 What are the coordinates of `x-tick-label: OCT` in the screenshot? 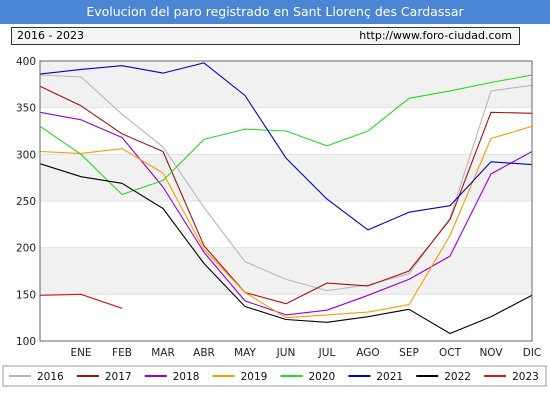 It's located at (450, 353).